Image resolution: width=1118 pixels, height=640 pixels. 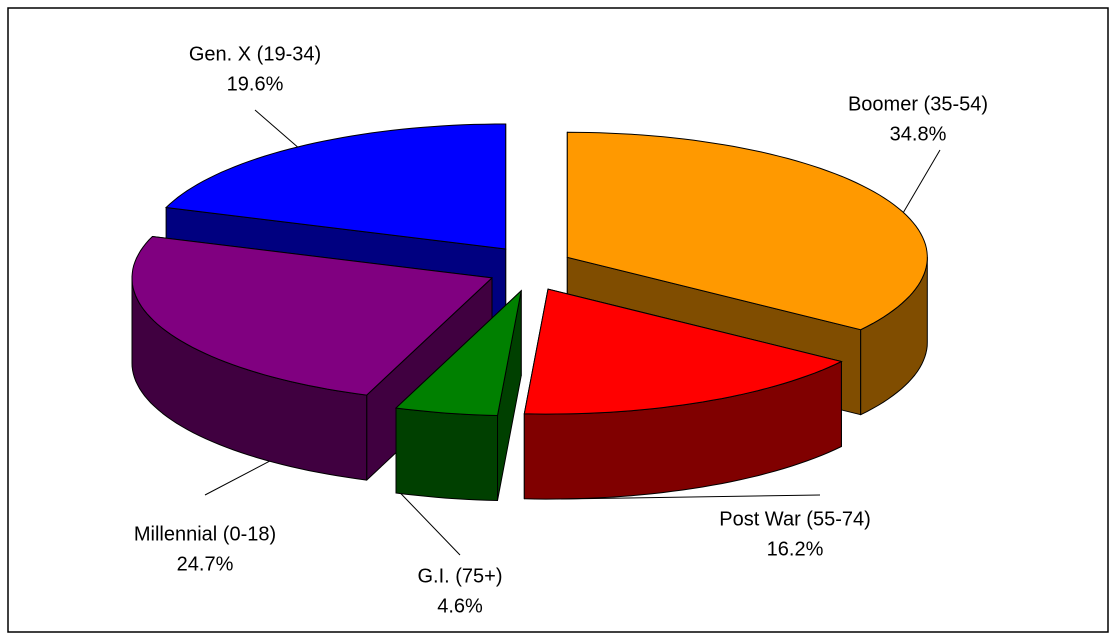 I want to click on slice-outer-wall, so click(x=446, y=454).